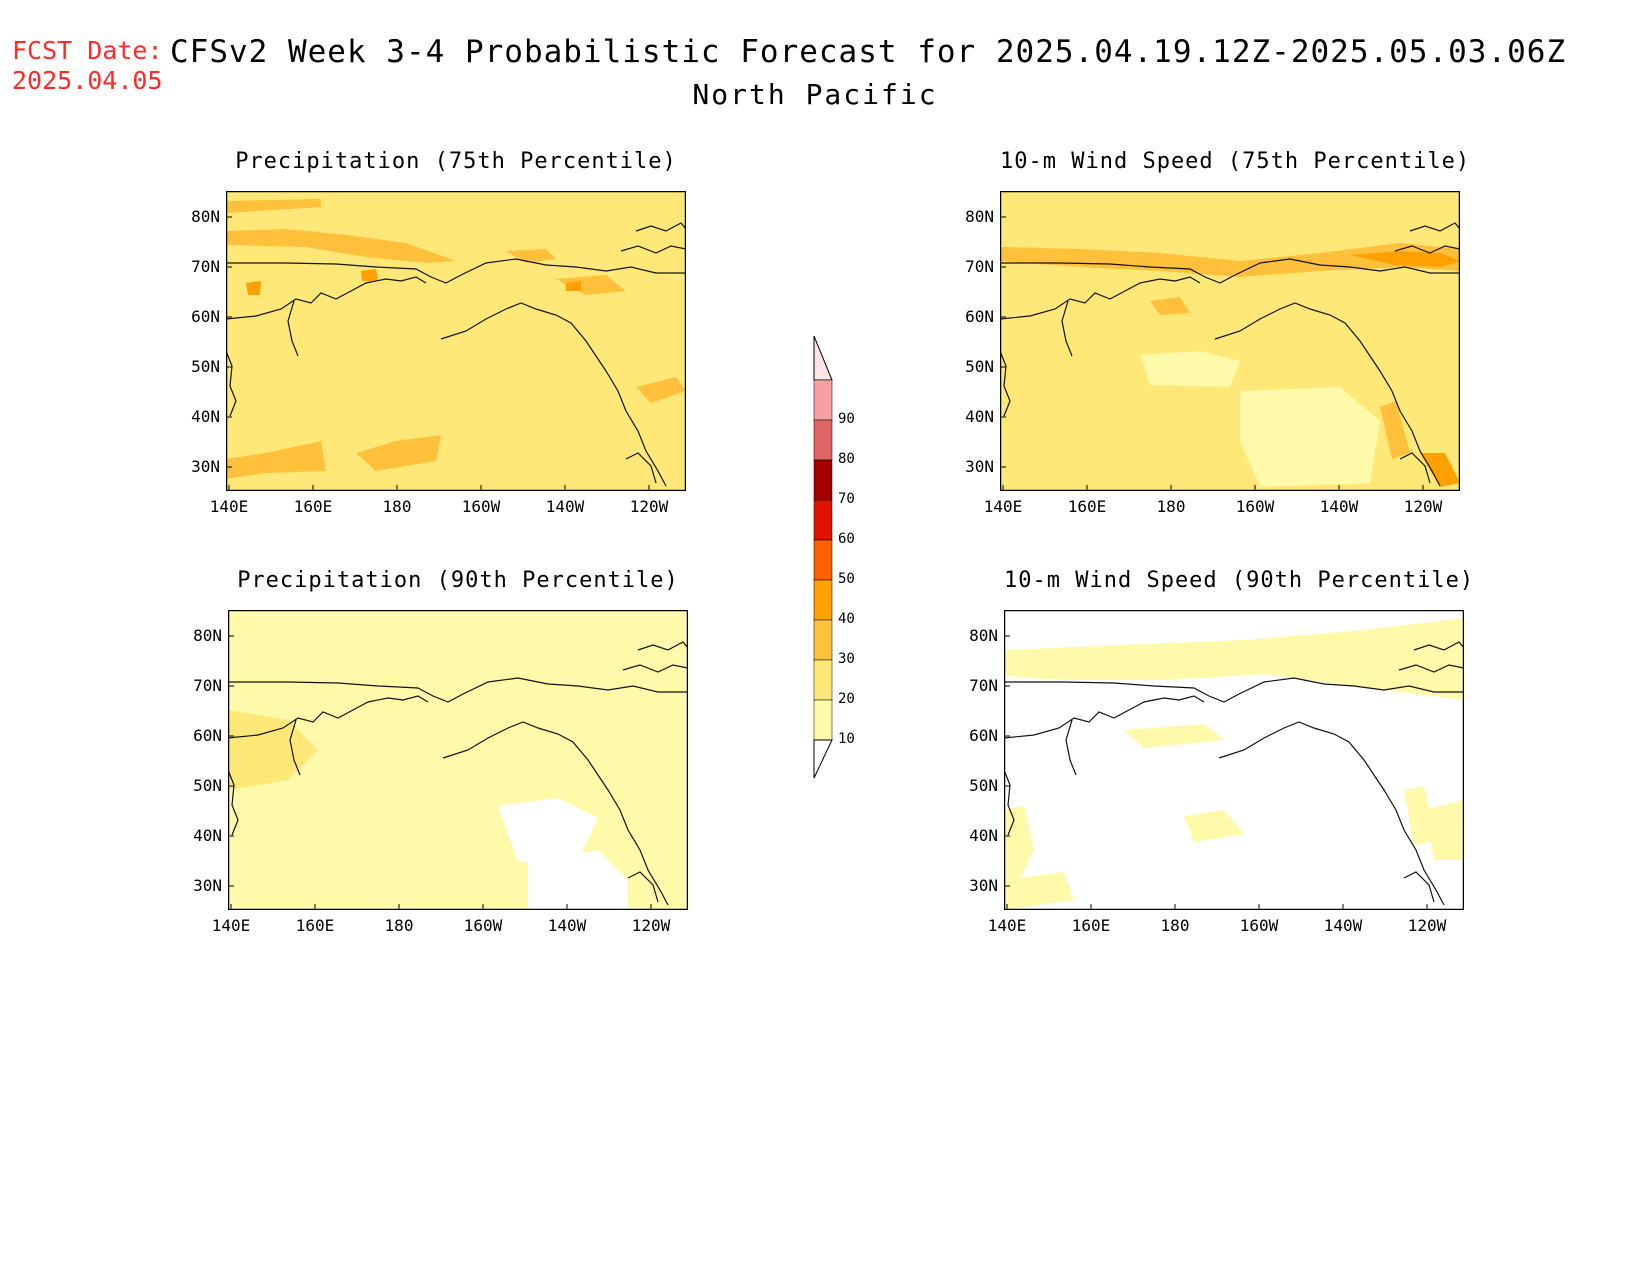  What do you see at coordinates (843, 559) in the screenshot?
I see `colorbar-legend: 10 20 30 40 50 60 70 80 90` at bounding box center [843, 559].